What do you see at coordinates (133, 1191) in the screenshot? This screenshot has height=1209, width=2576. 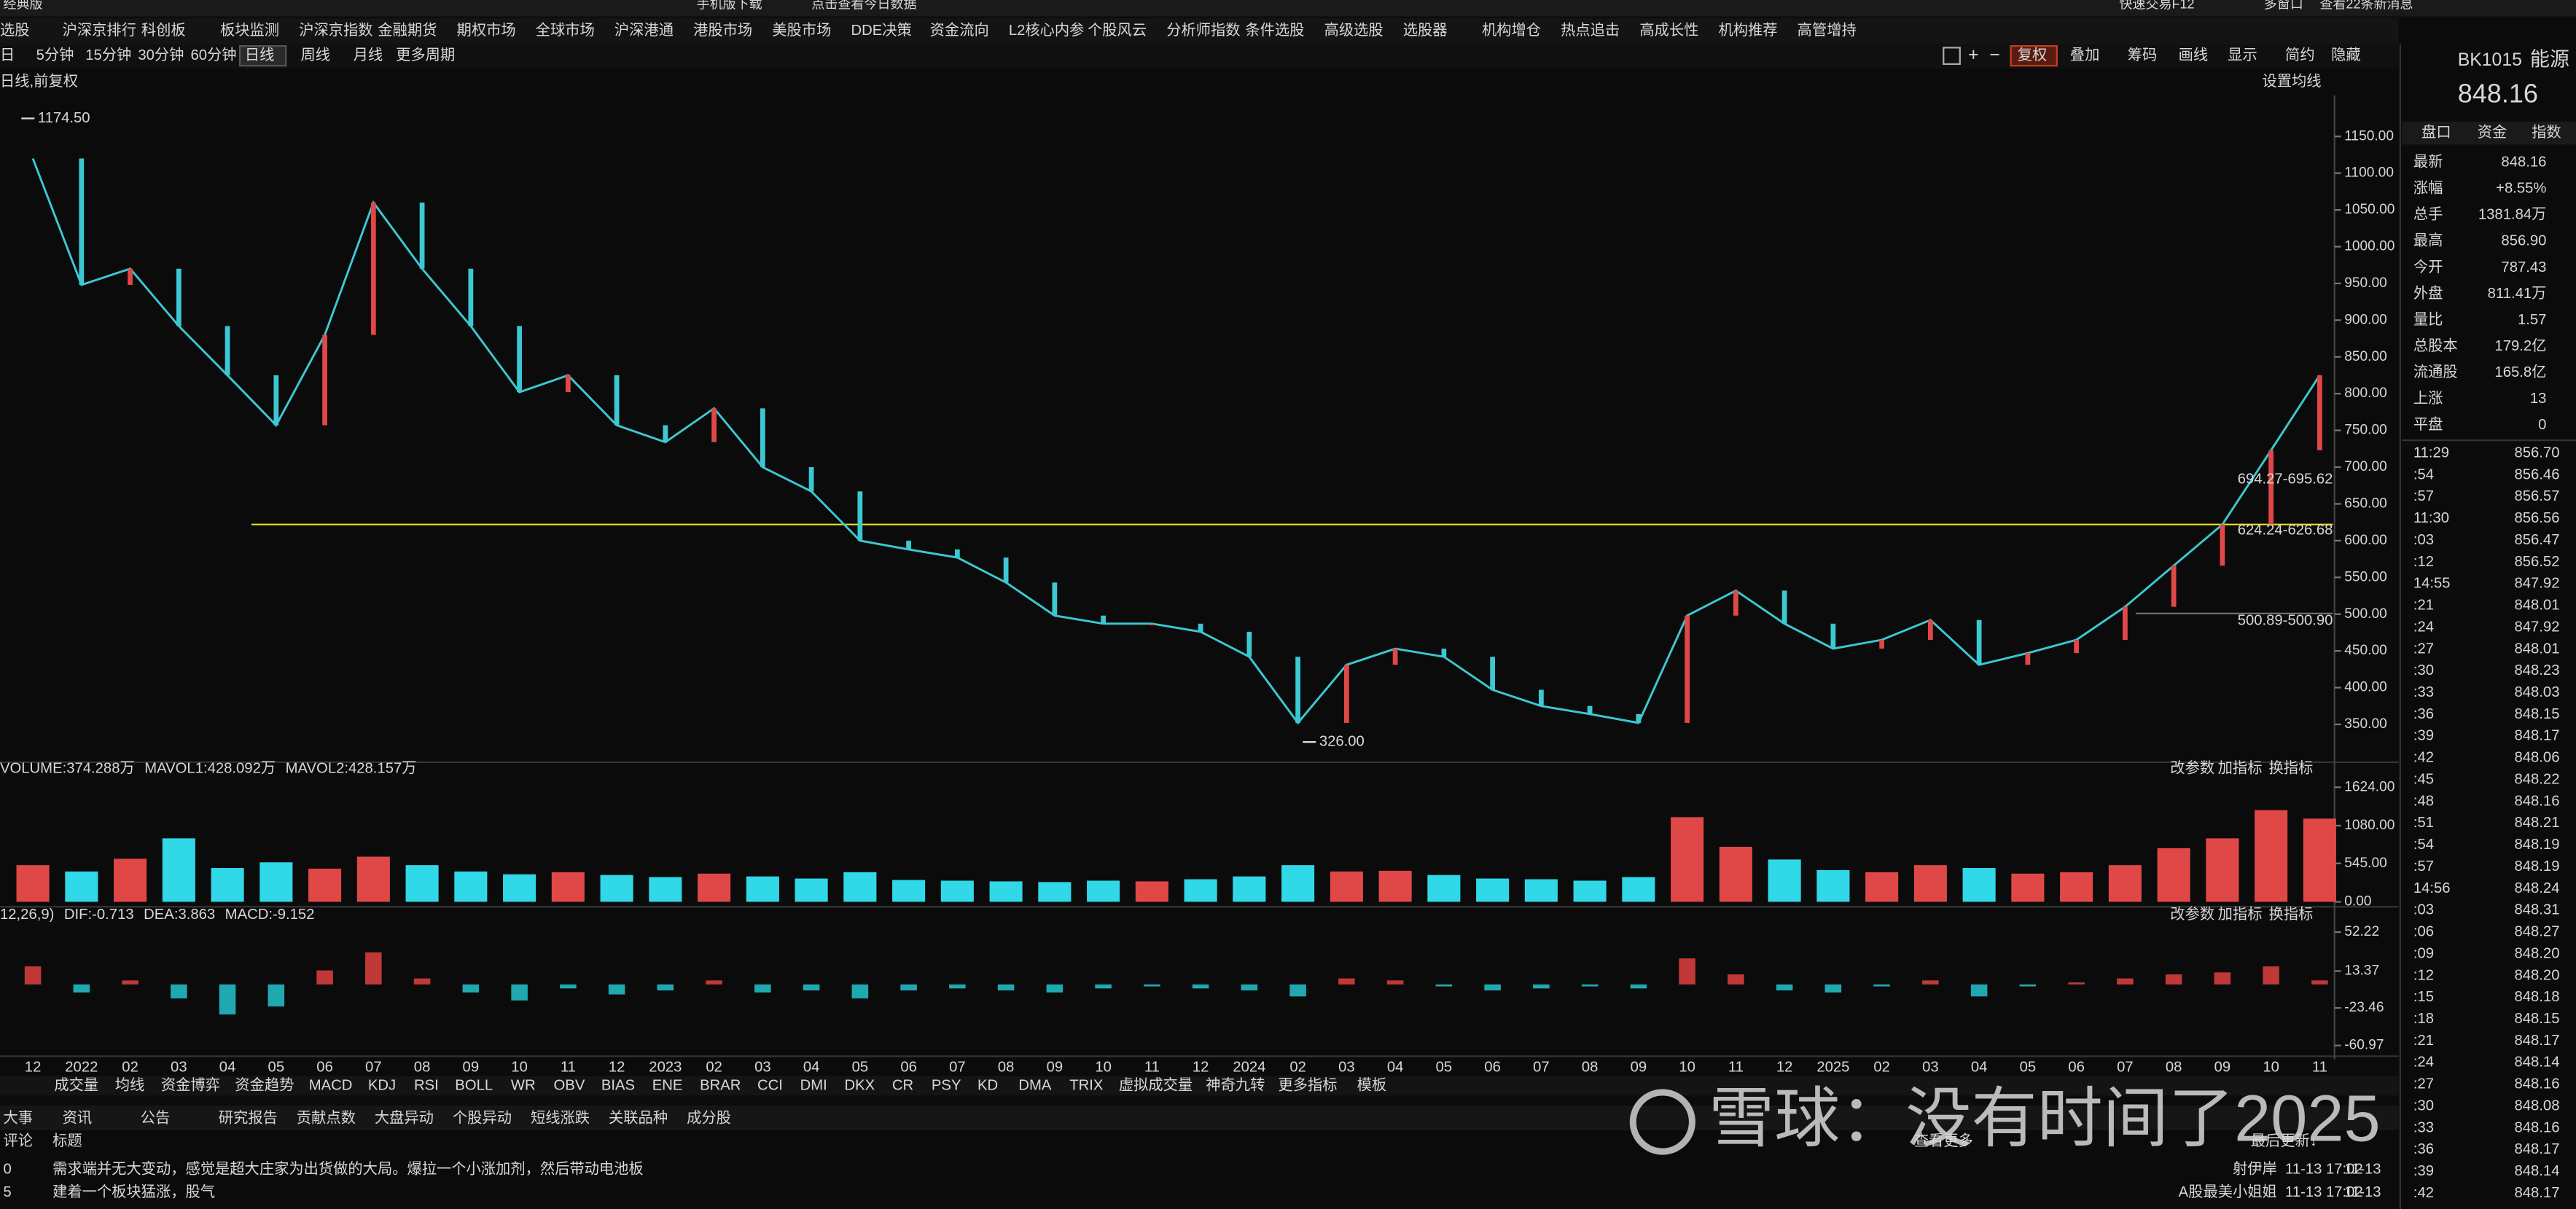 I see `news-title: 建着一个板块猛涨，股气` at bounding box center [133, 1191].